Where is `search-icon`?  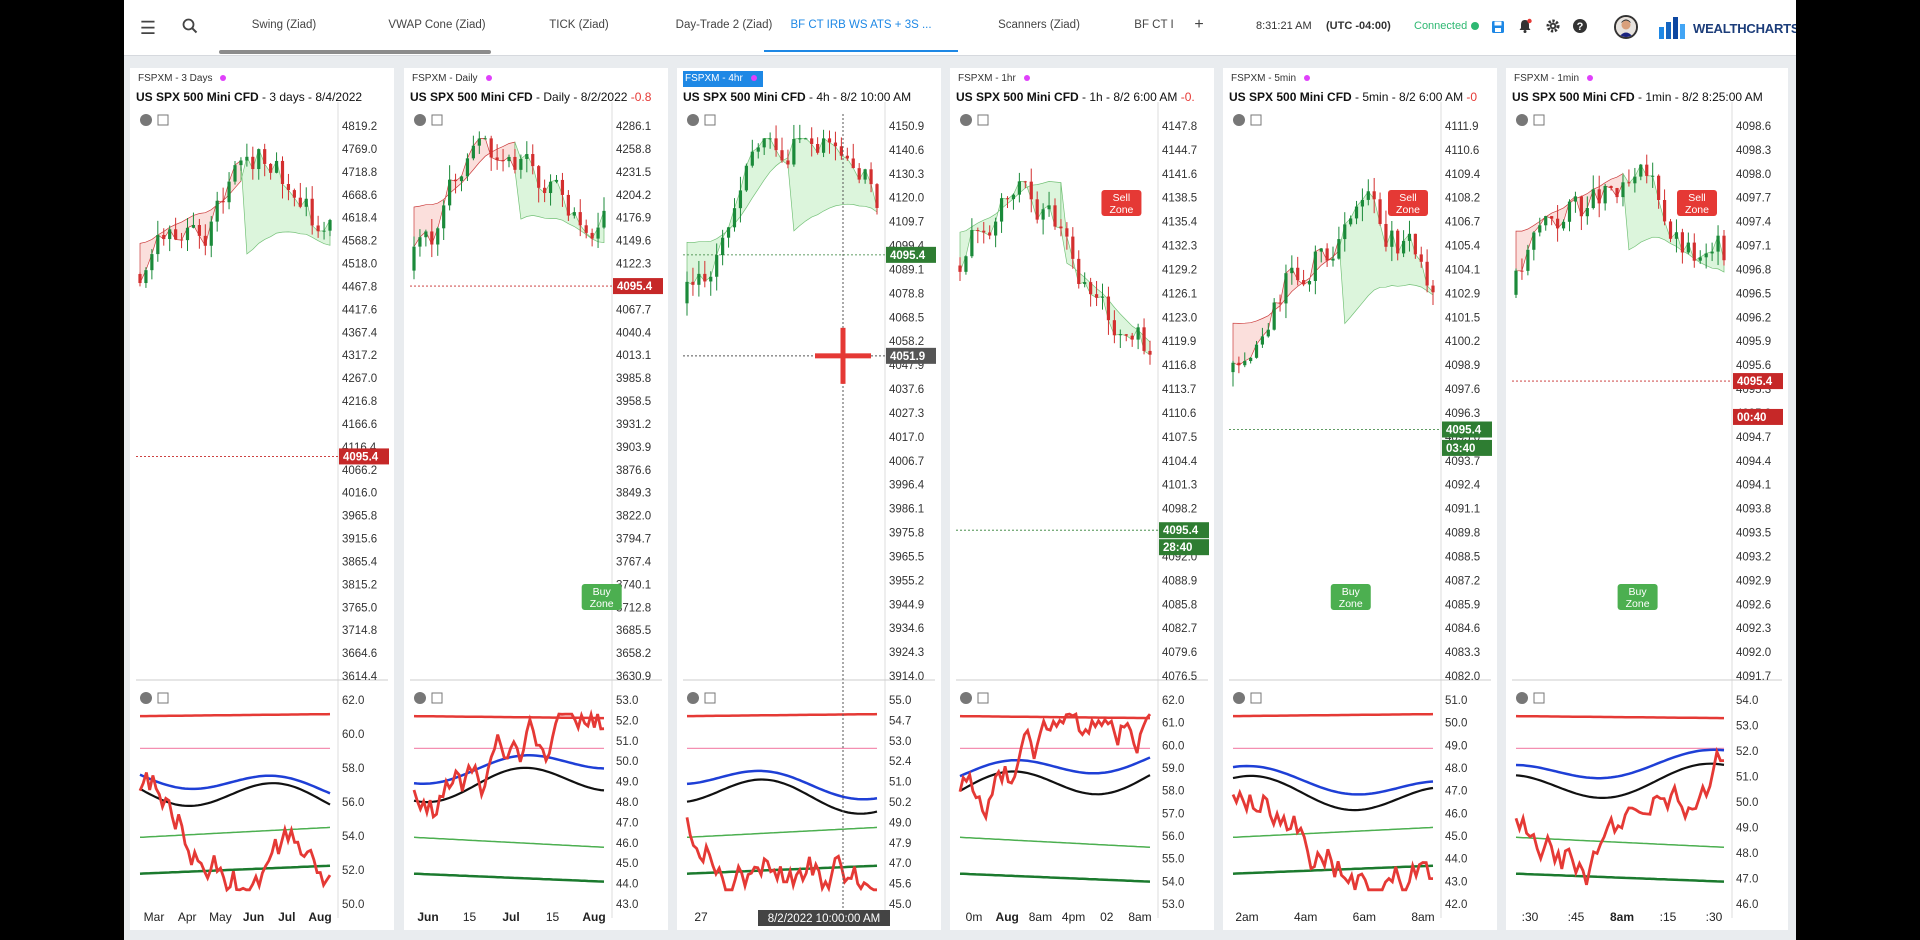 search-icon is located at coordinates (190, 28).